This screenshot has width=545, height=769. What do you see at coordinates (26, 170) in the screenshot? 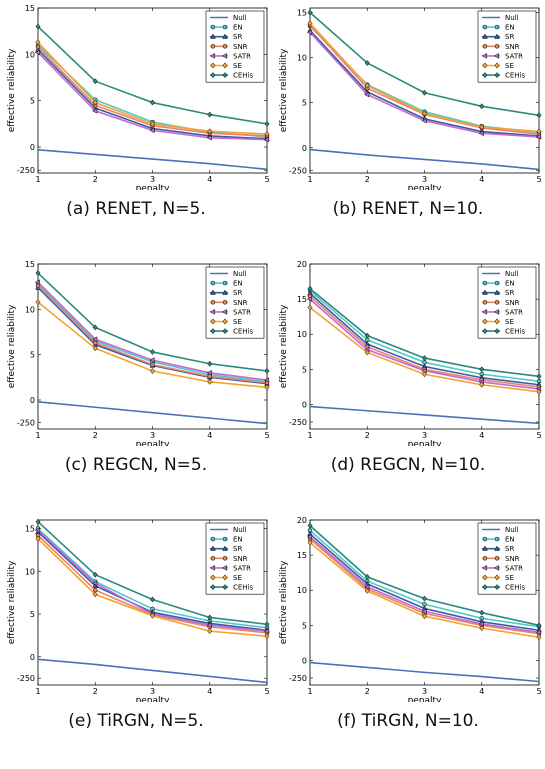
I see `y-tick-label: -250` at bounding box center [26, 170].